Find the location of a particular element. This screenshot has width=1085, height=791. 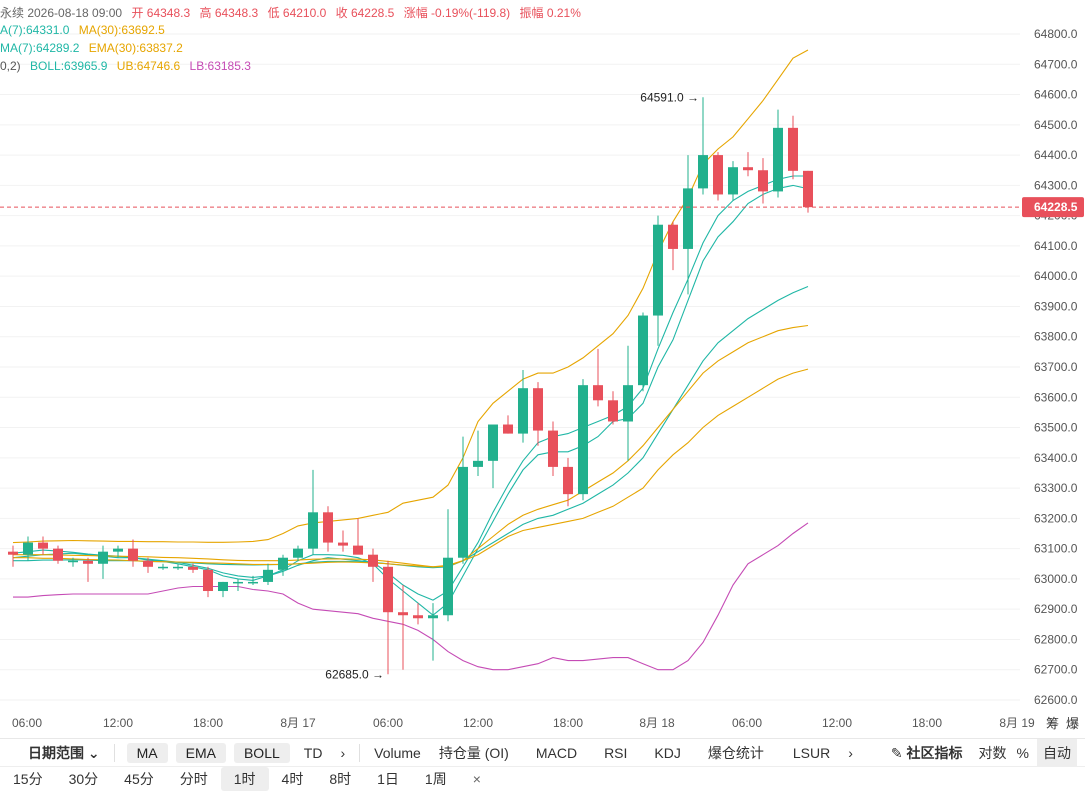

close-icon: × is located at coordinates (476, 779).